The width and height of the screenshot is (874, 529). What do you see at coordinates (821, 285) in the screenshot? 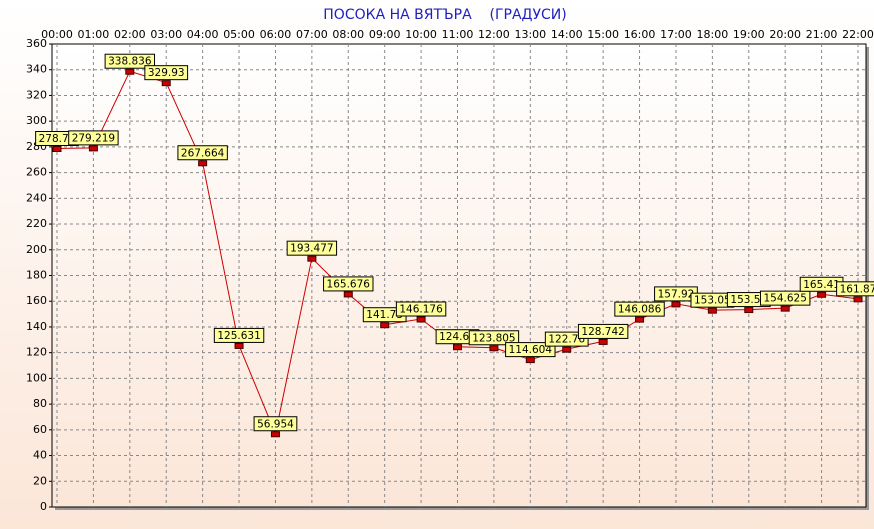
I see `data-label-text: 165.41` at bounding box center [821, 285].